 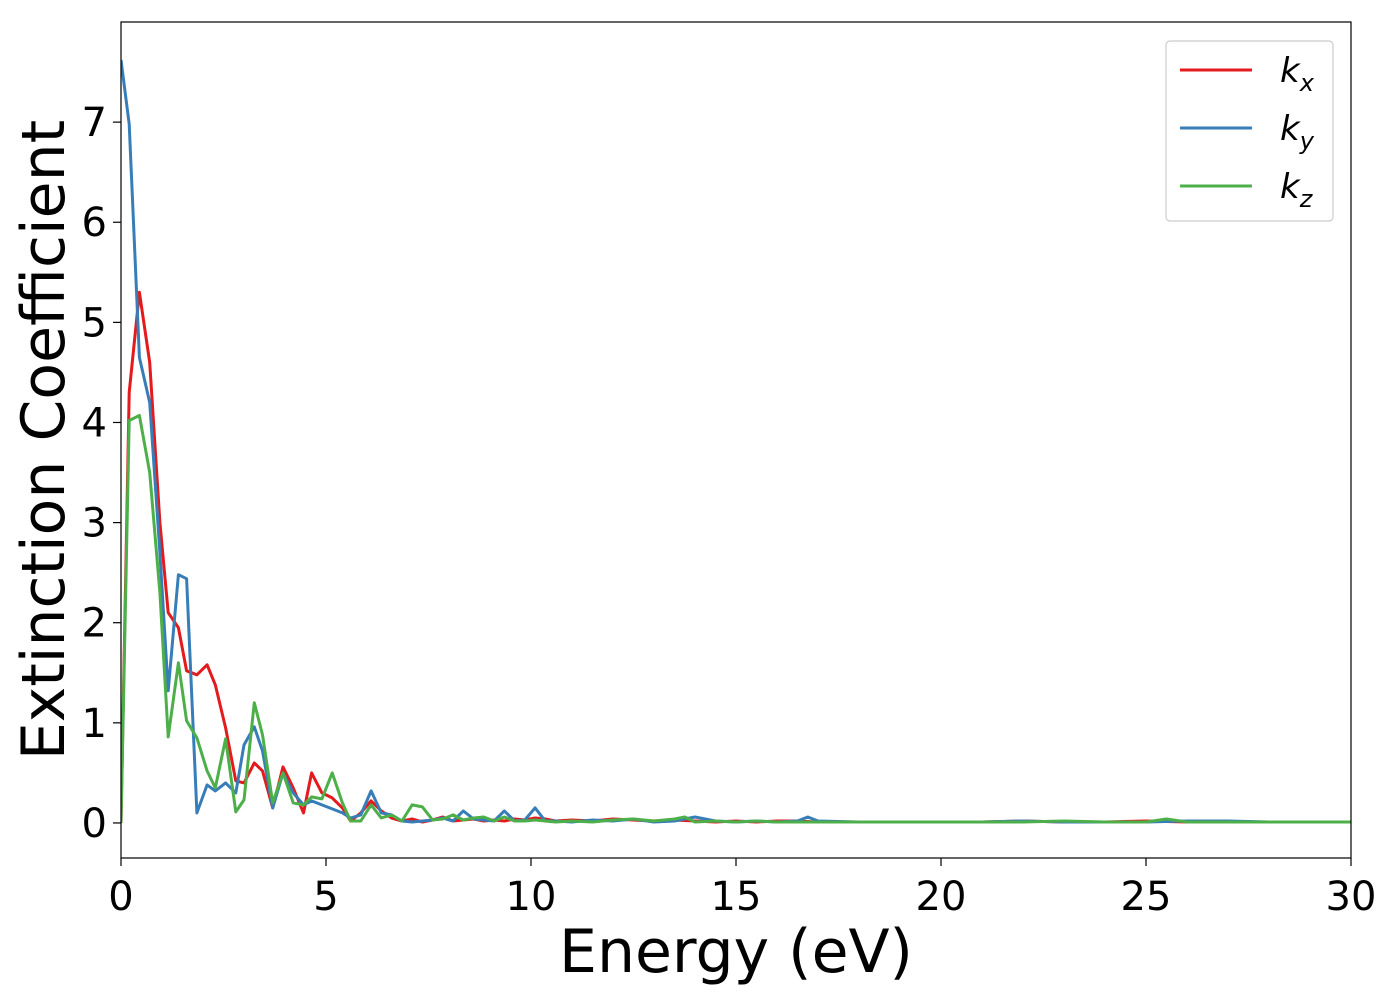 I want to click on y-tick-label: 4, so click(x=94, y=423).